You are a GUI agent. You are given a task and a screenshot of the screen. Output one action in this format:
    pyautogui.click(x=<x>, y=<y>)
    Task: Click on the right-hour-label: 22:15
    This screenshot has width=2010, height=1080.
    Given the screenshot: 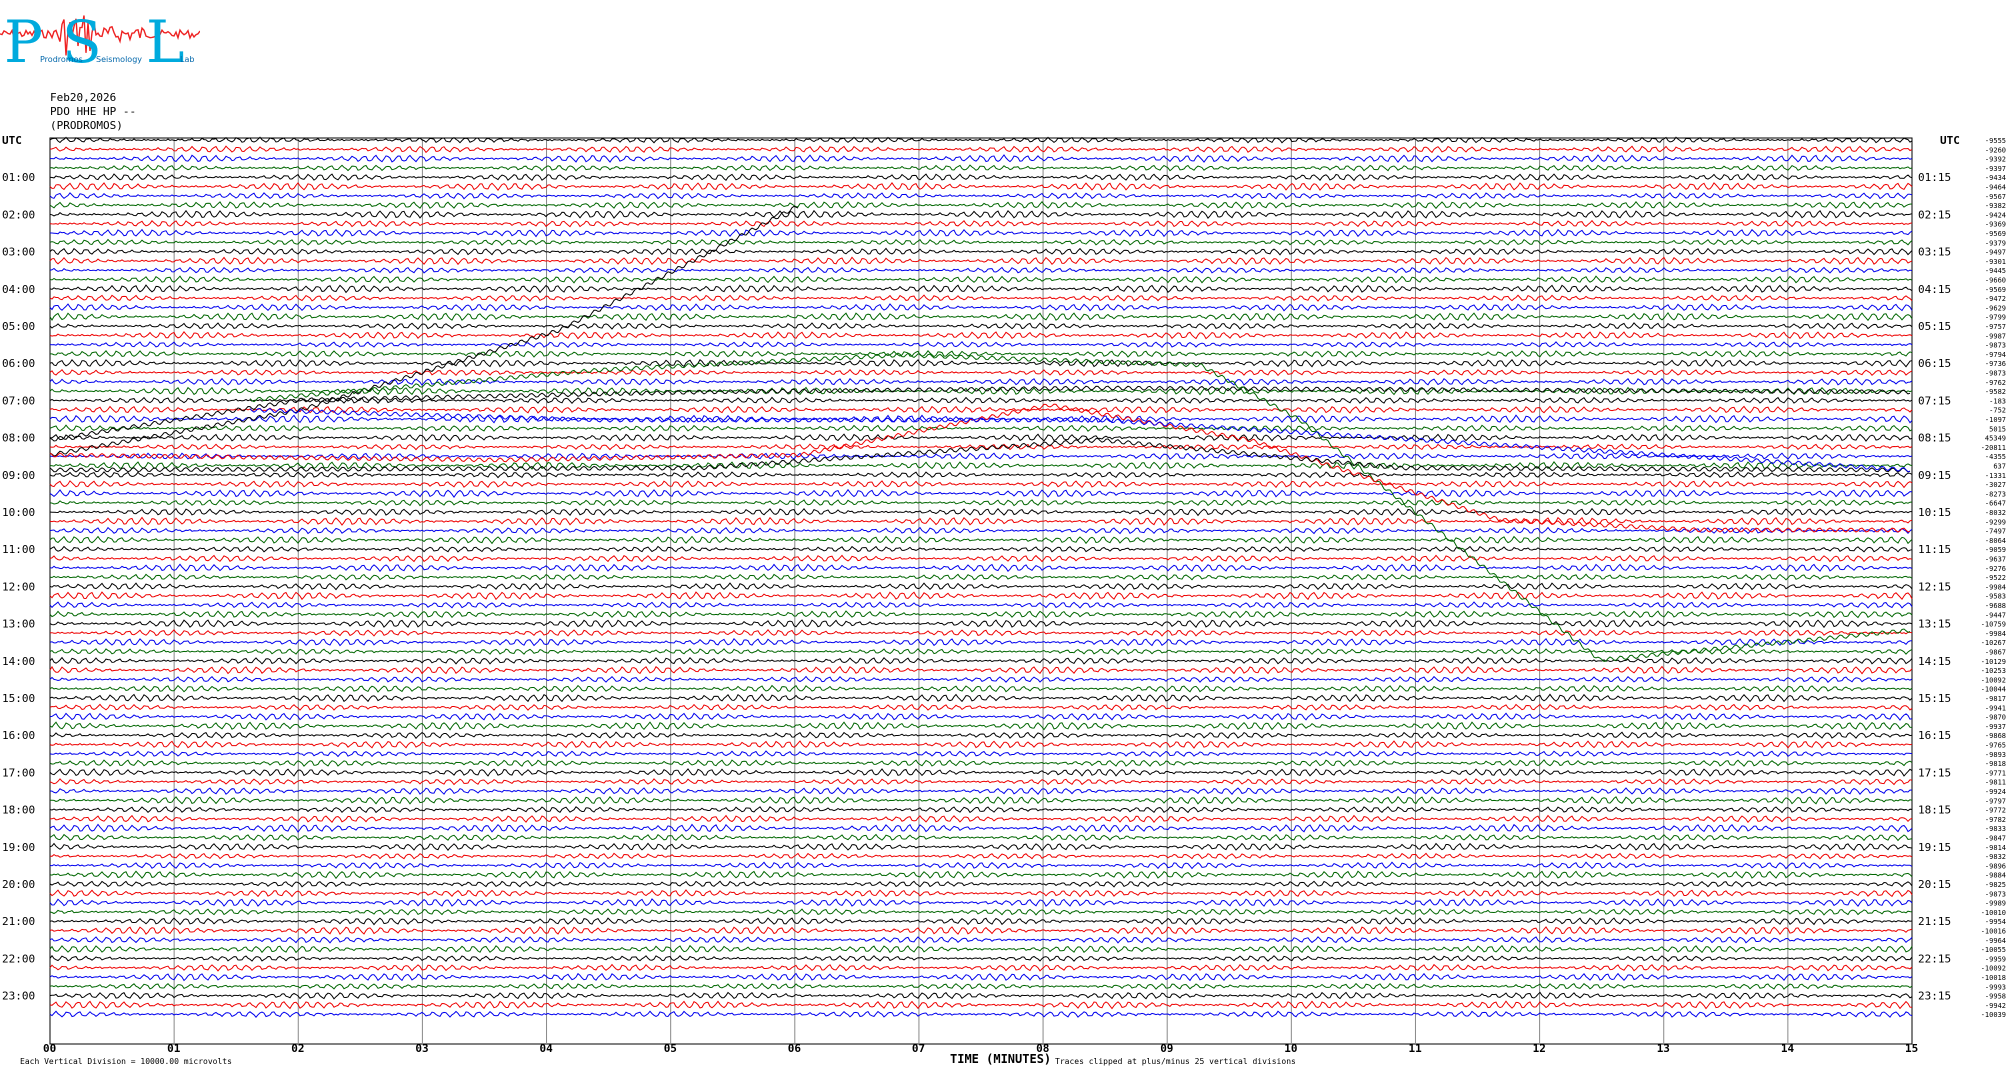 What is the action you would take?
    pyautogui.click(x=1934, y=958)
    